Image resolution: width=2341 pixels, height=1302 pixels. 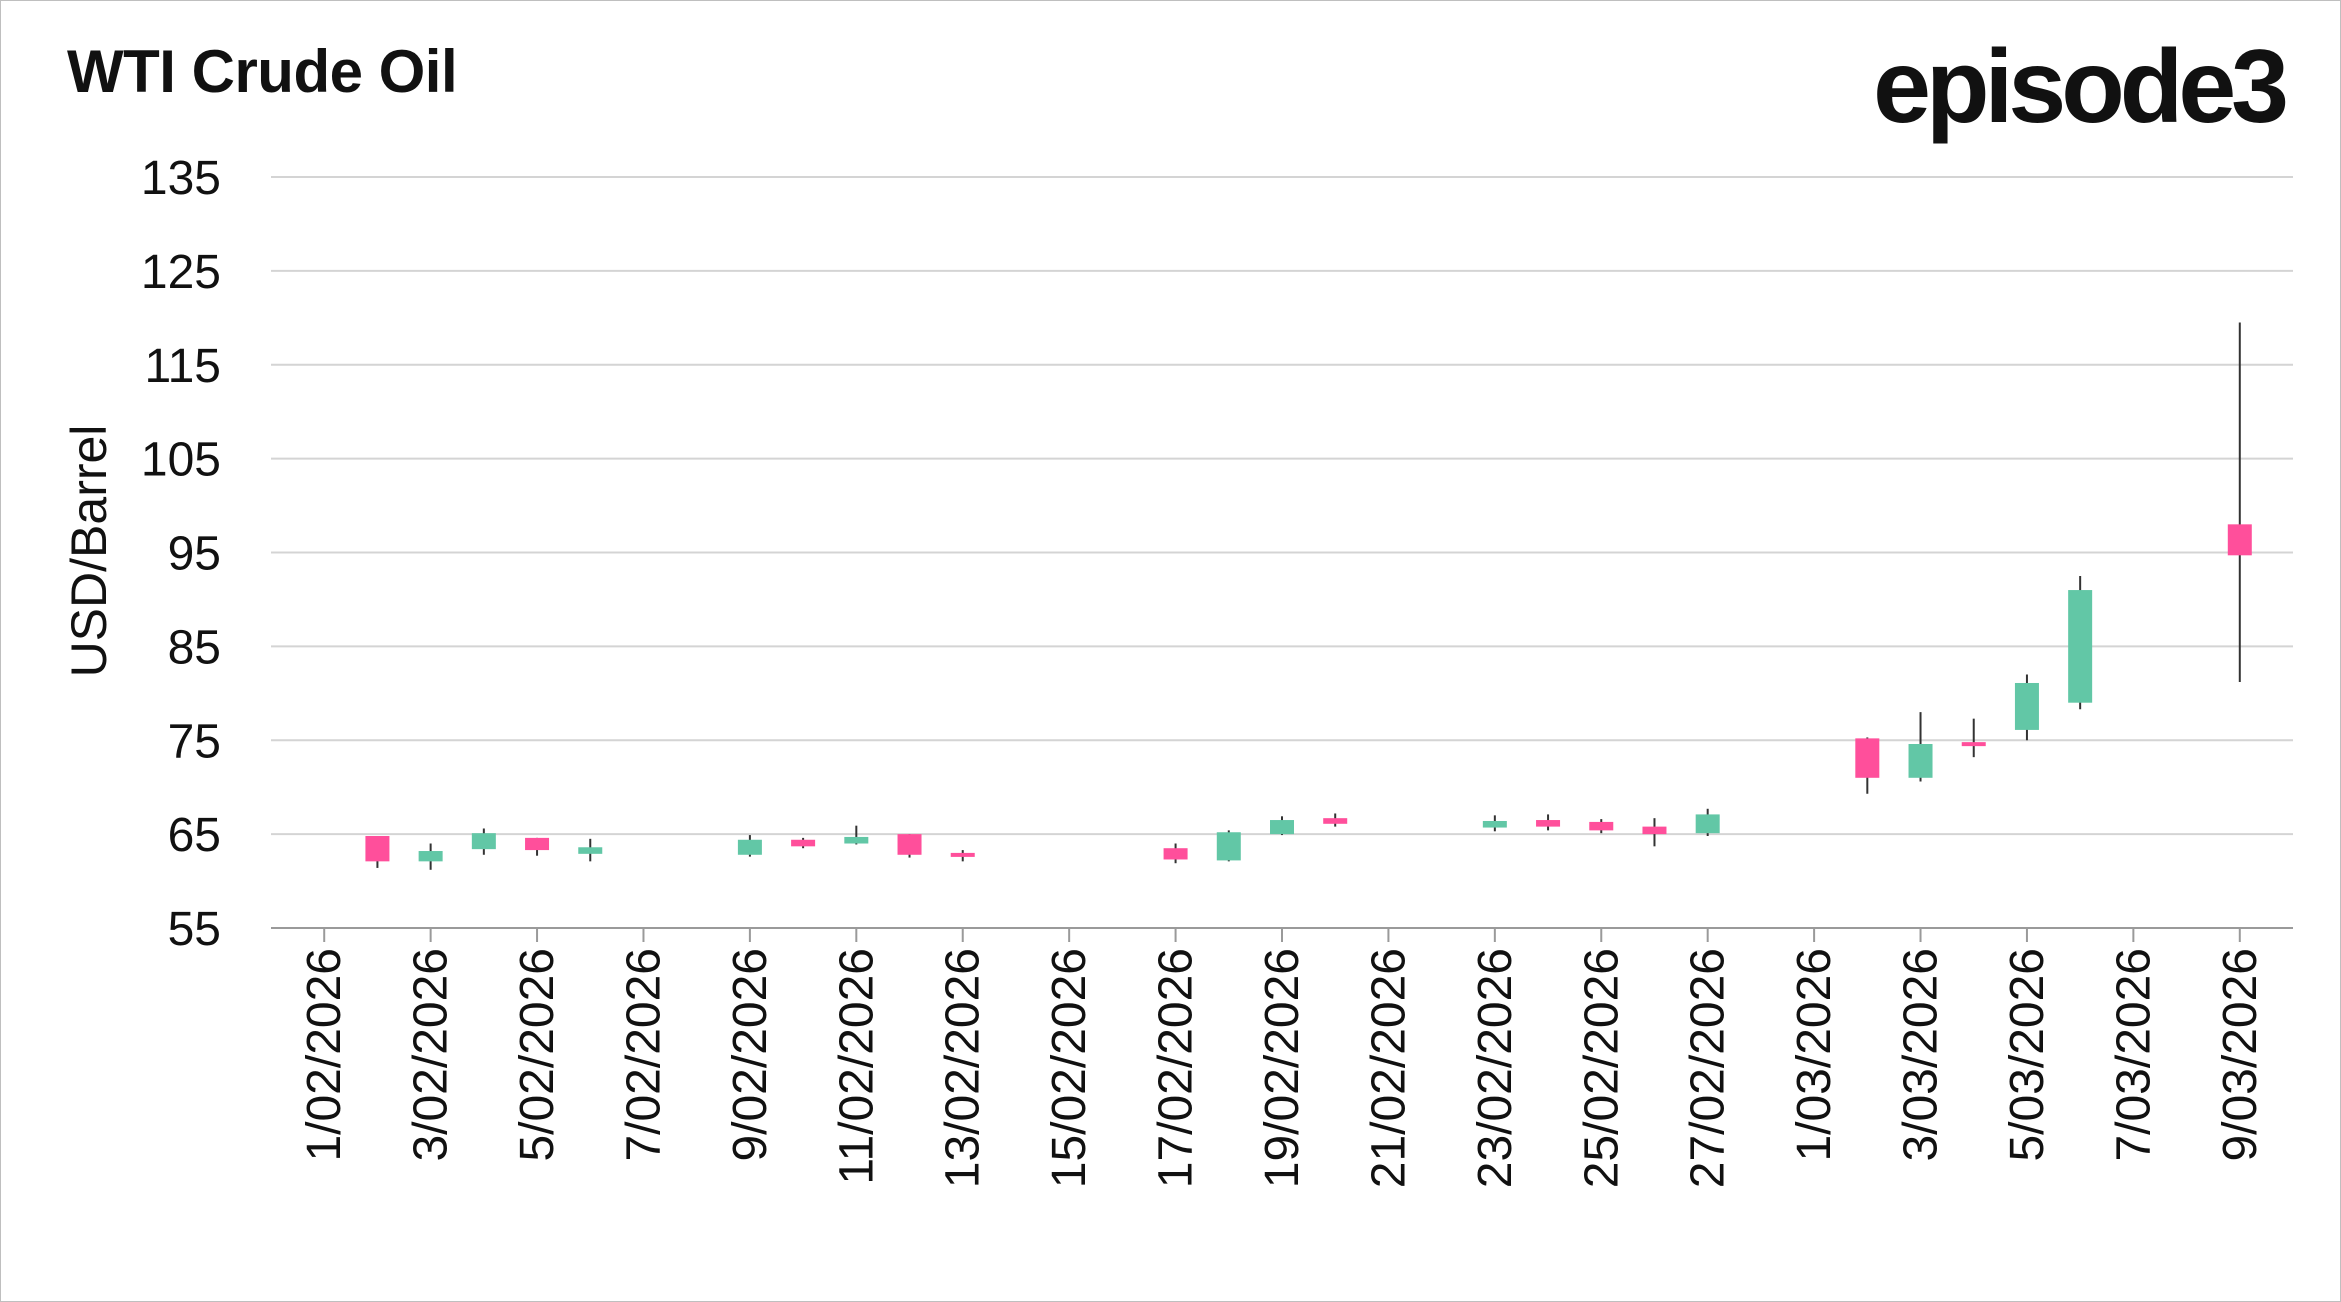 What do you see at coordinates (537, 1055) in the screenshot?
I see `x-tick-label: 5/02/2026` at bounding box center [537, 1055].